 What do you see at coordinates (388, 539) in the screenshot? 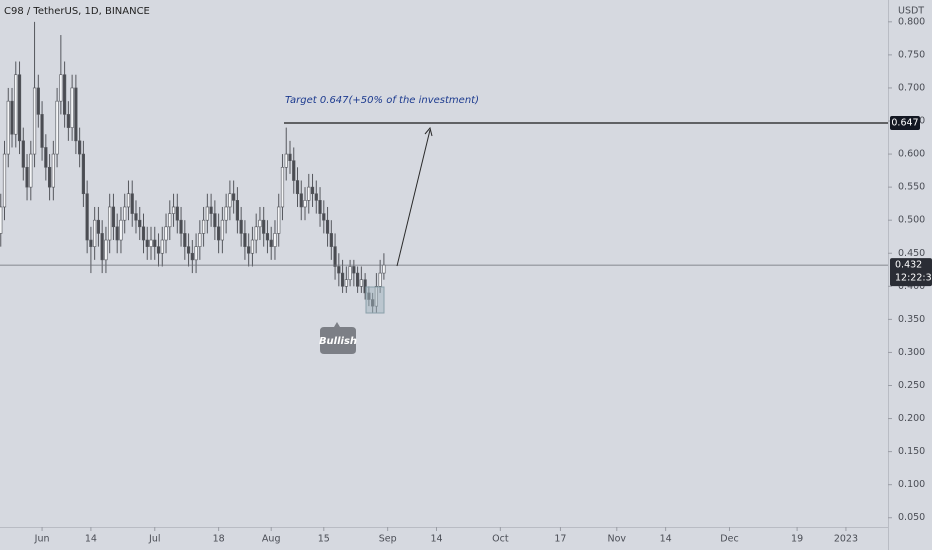
I see `x-tick-label: Sep` at bounding box center [388, 539].